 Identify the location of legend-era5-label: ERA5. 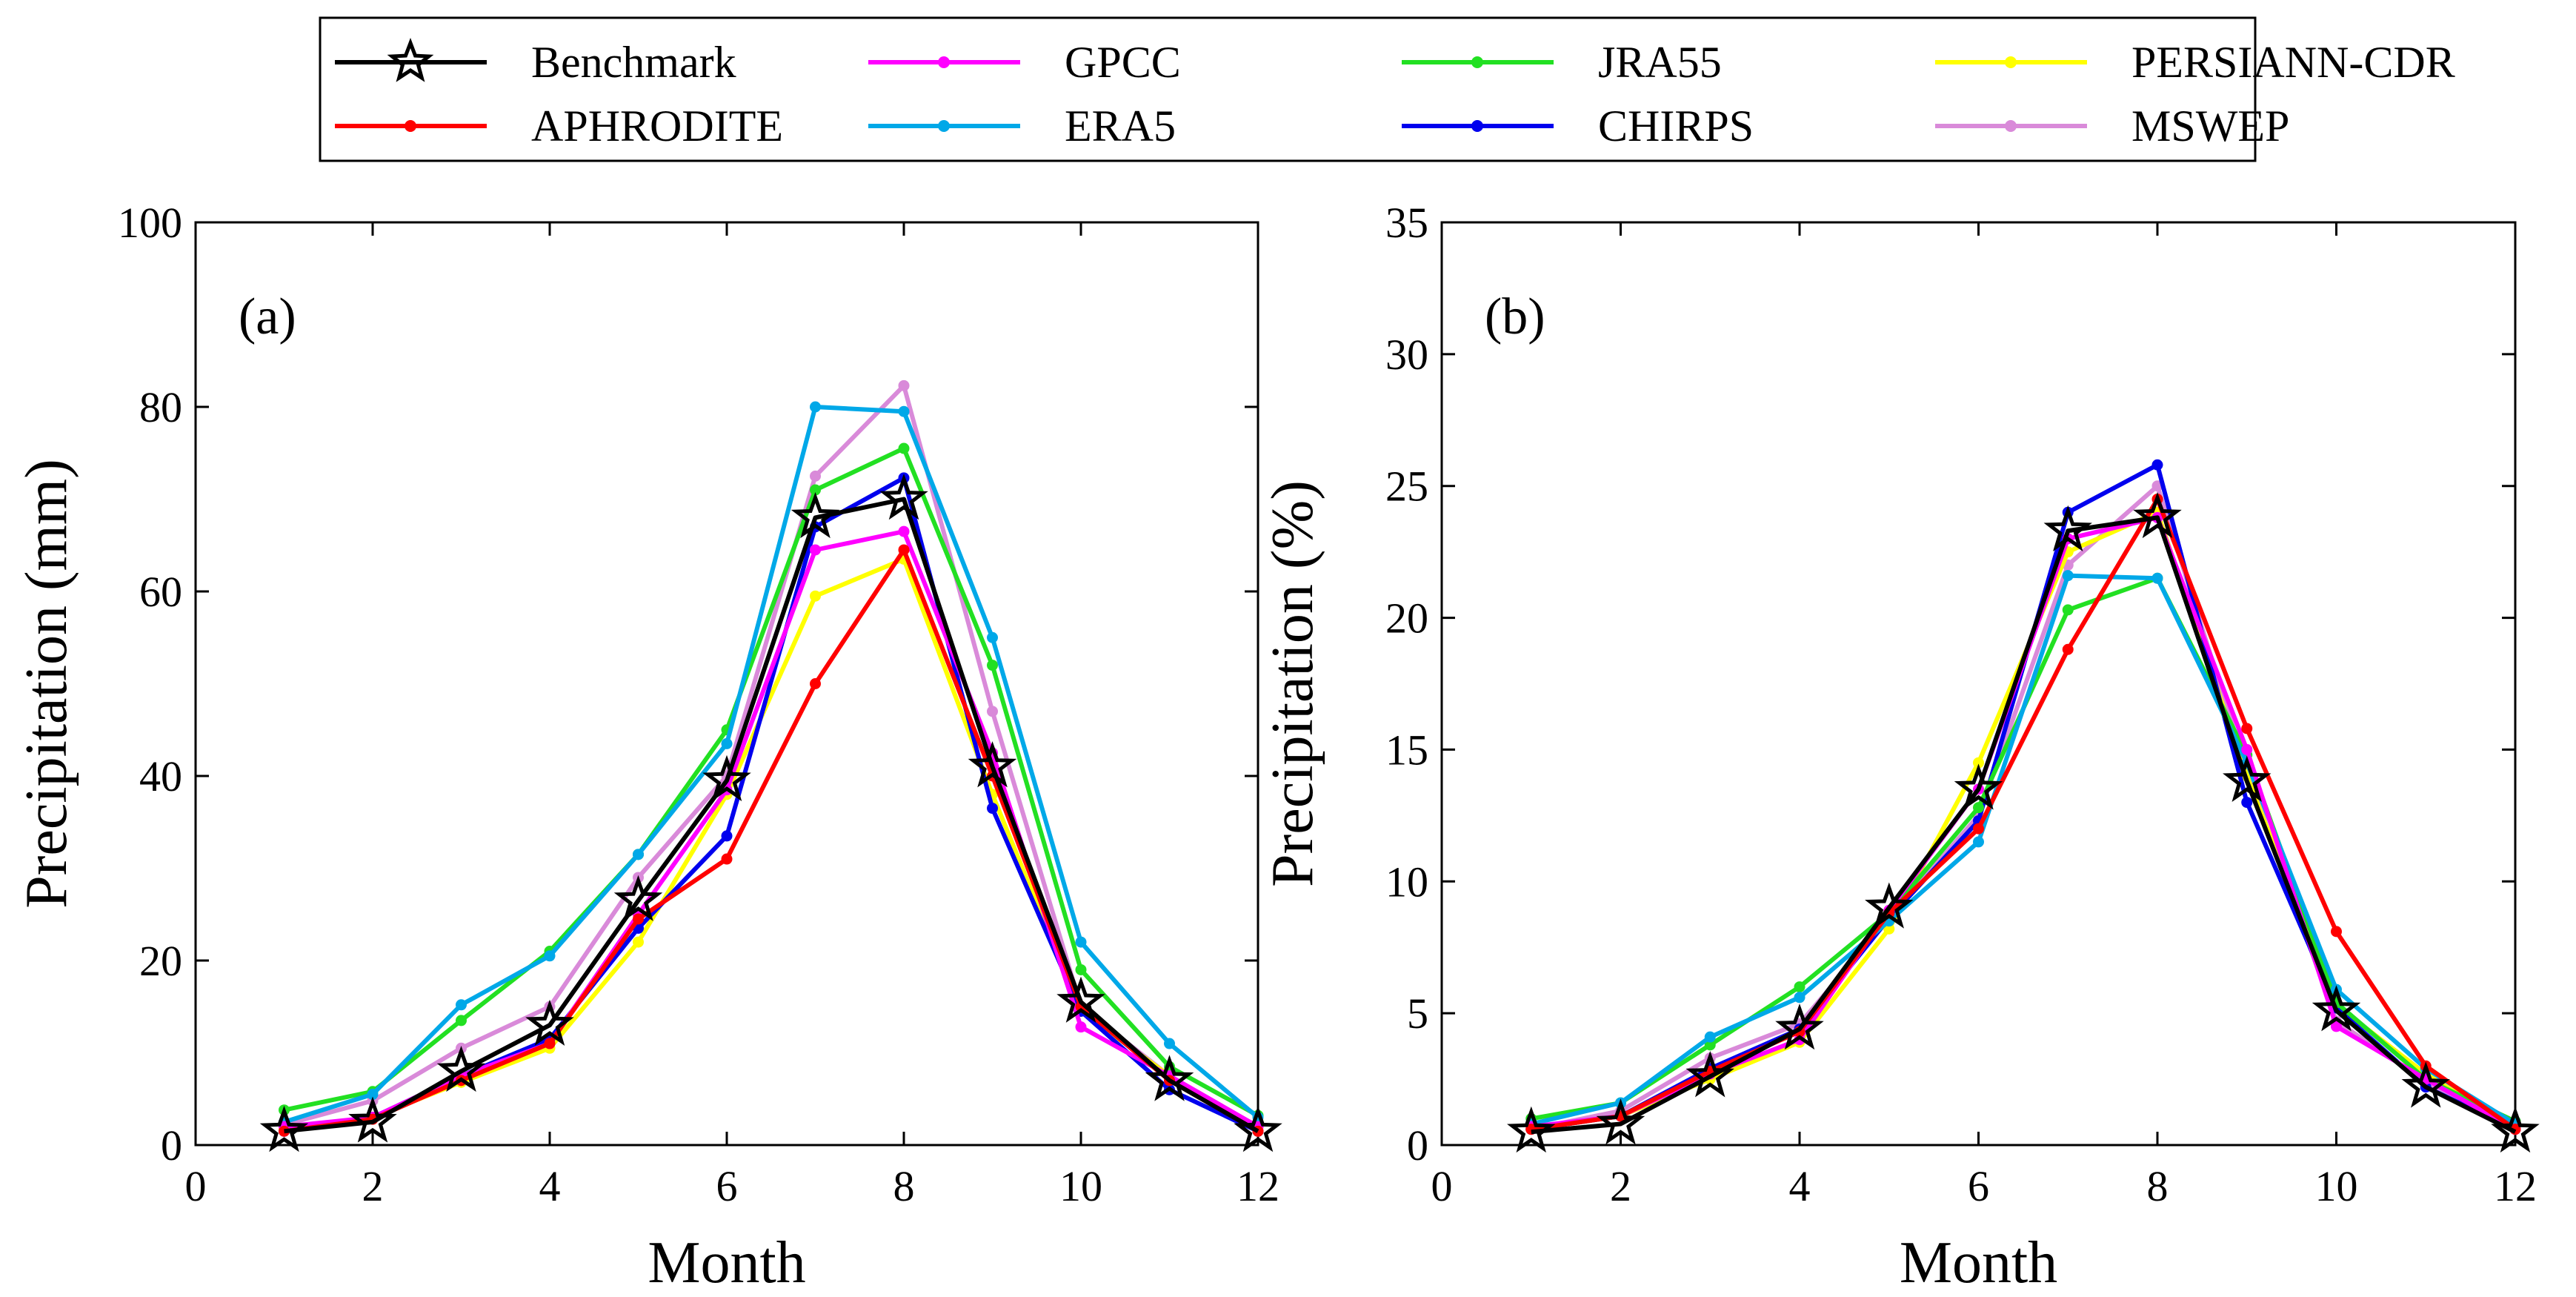
(1120, 126).